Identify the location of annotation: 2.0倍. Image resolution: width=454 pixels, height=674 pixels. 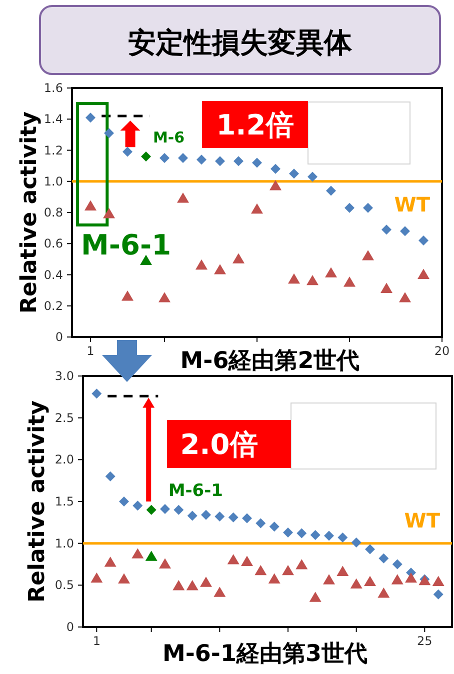
(219, 444).